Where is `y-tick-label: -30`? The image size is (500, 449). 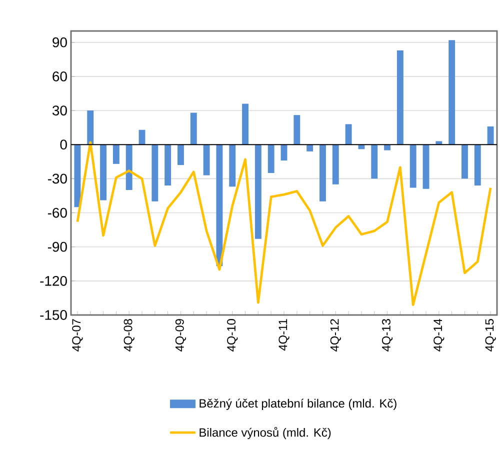 y-tick-label: -30 is located at coordinates (57, 179).